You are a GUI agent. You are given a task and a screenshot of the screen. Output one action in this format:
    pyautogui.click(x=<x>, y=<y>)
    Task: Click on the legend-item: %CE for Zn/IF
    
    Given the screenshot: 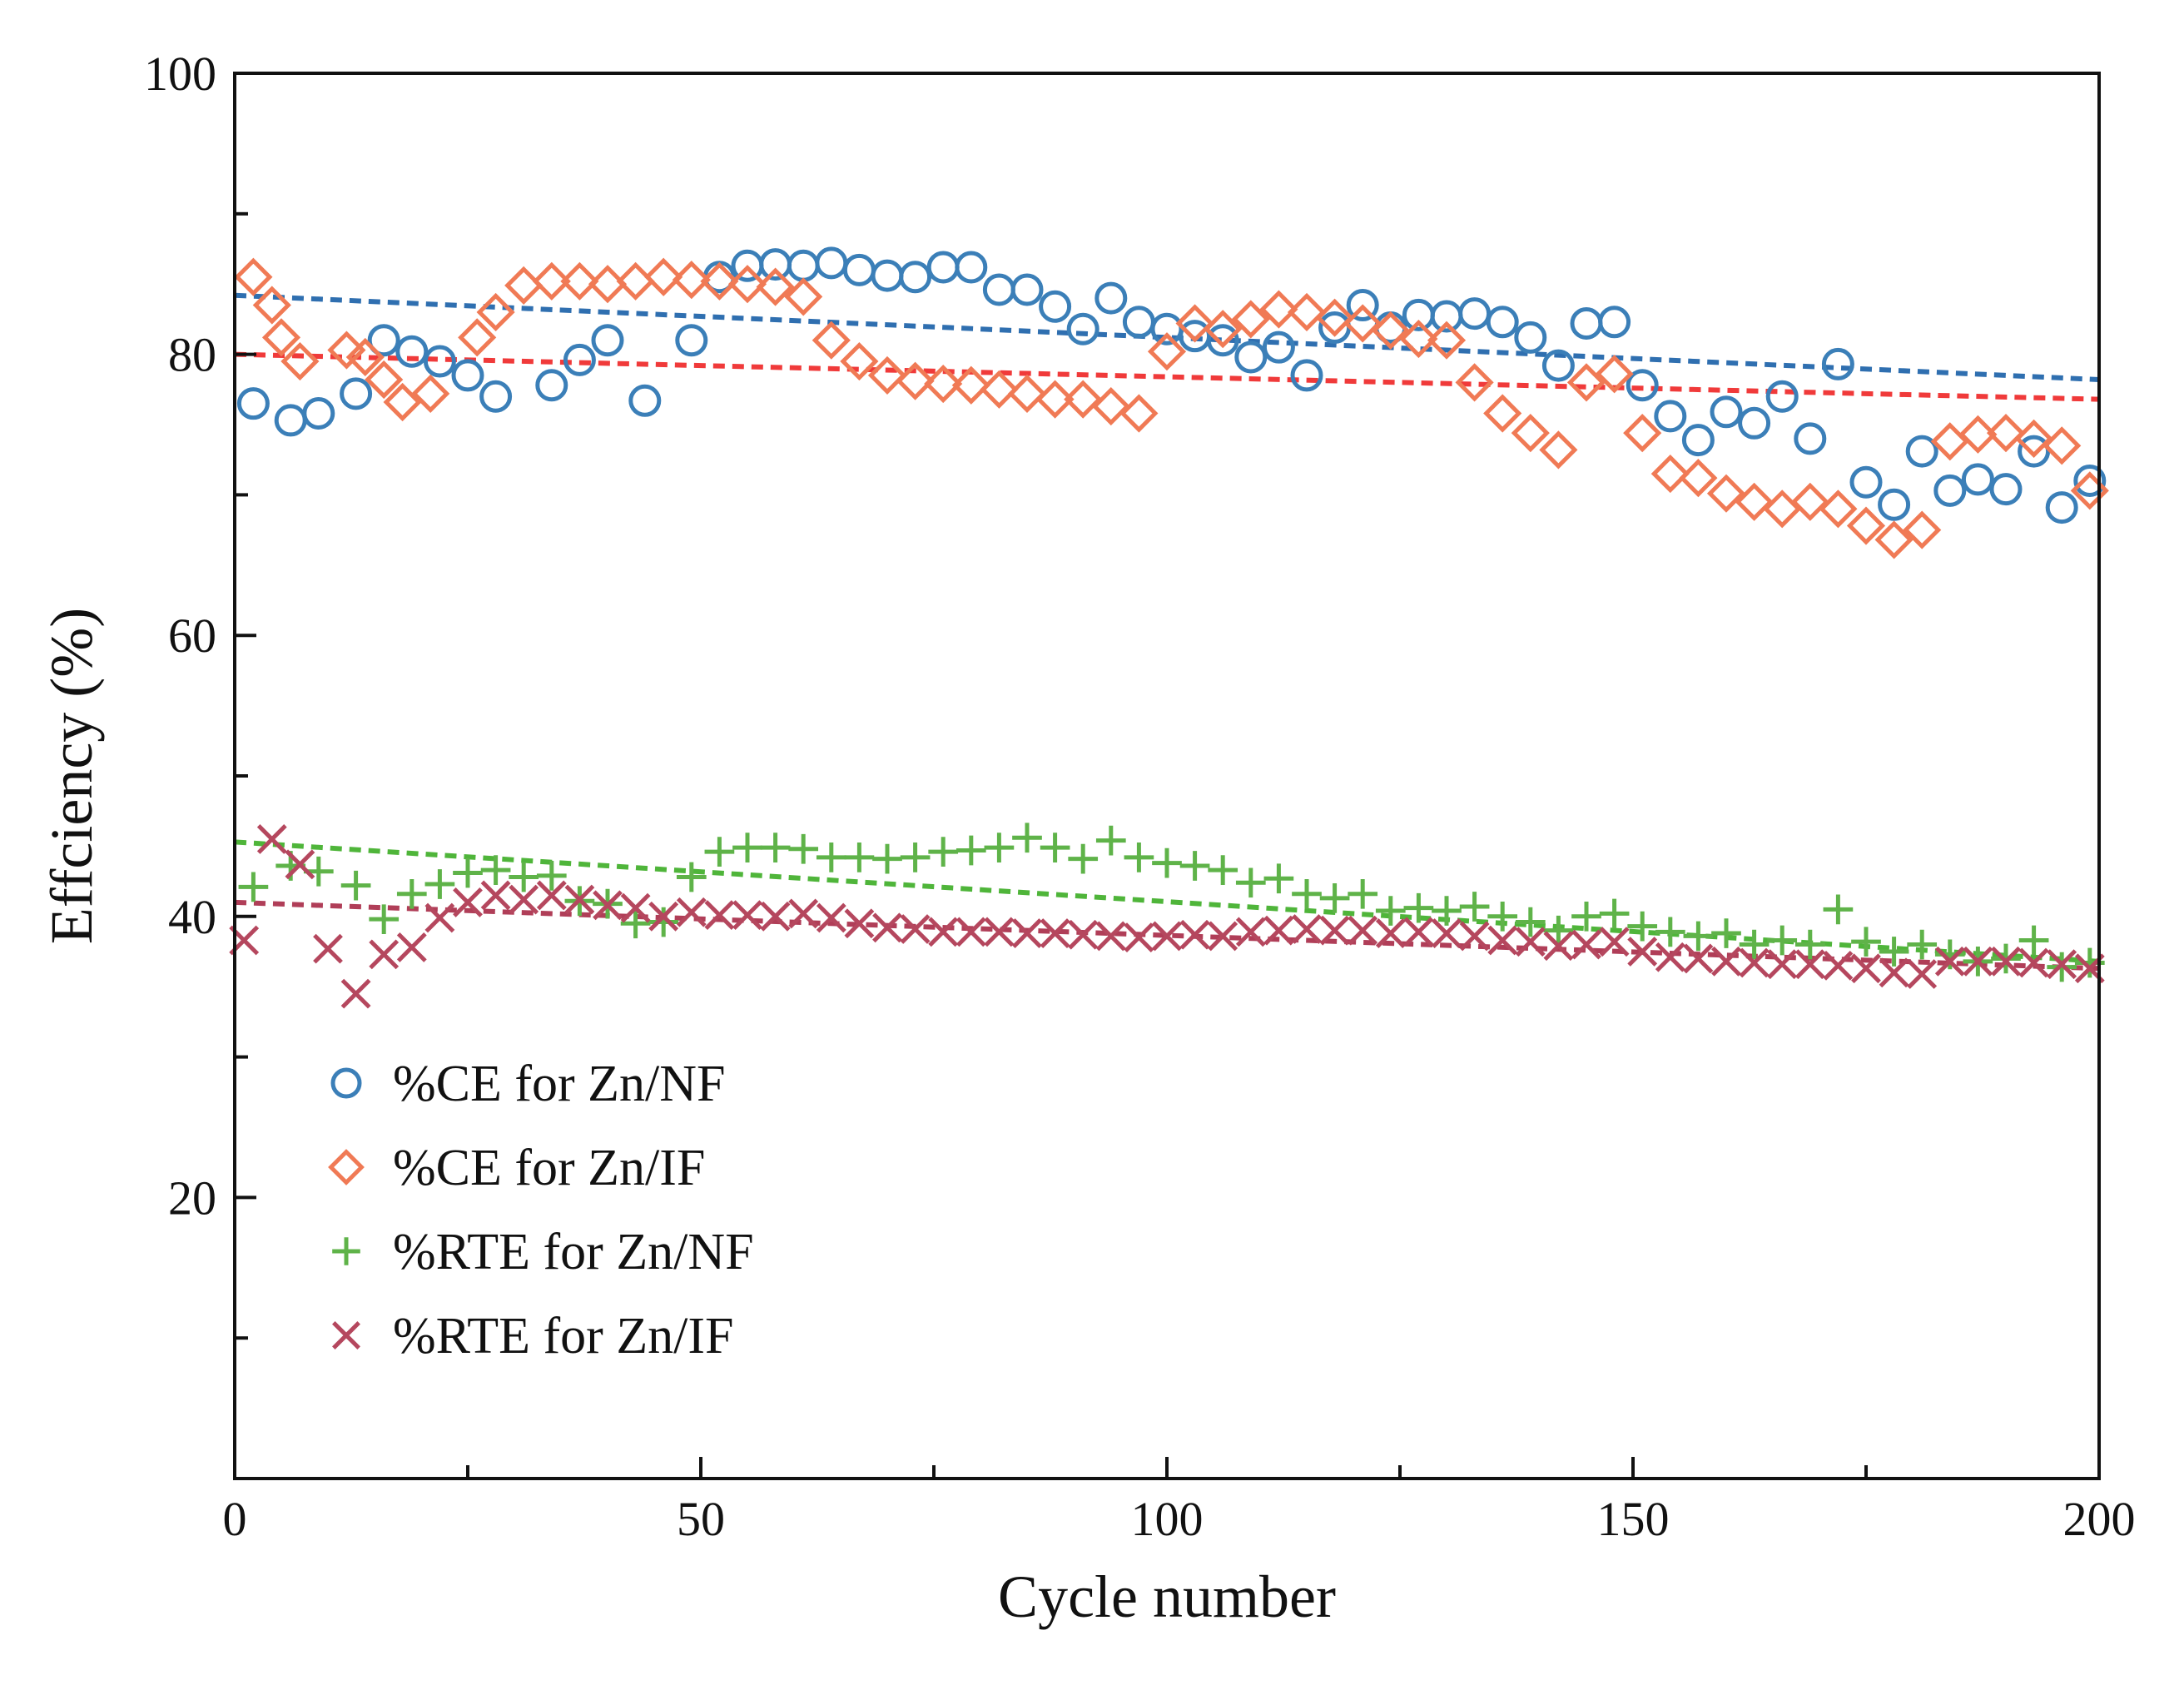 What is the action you would take?
    pyautogui.click(x=516, y=1168)
    